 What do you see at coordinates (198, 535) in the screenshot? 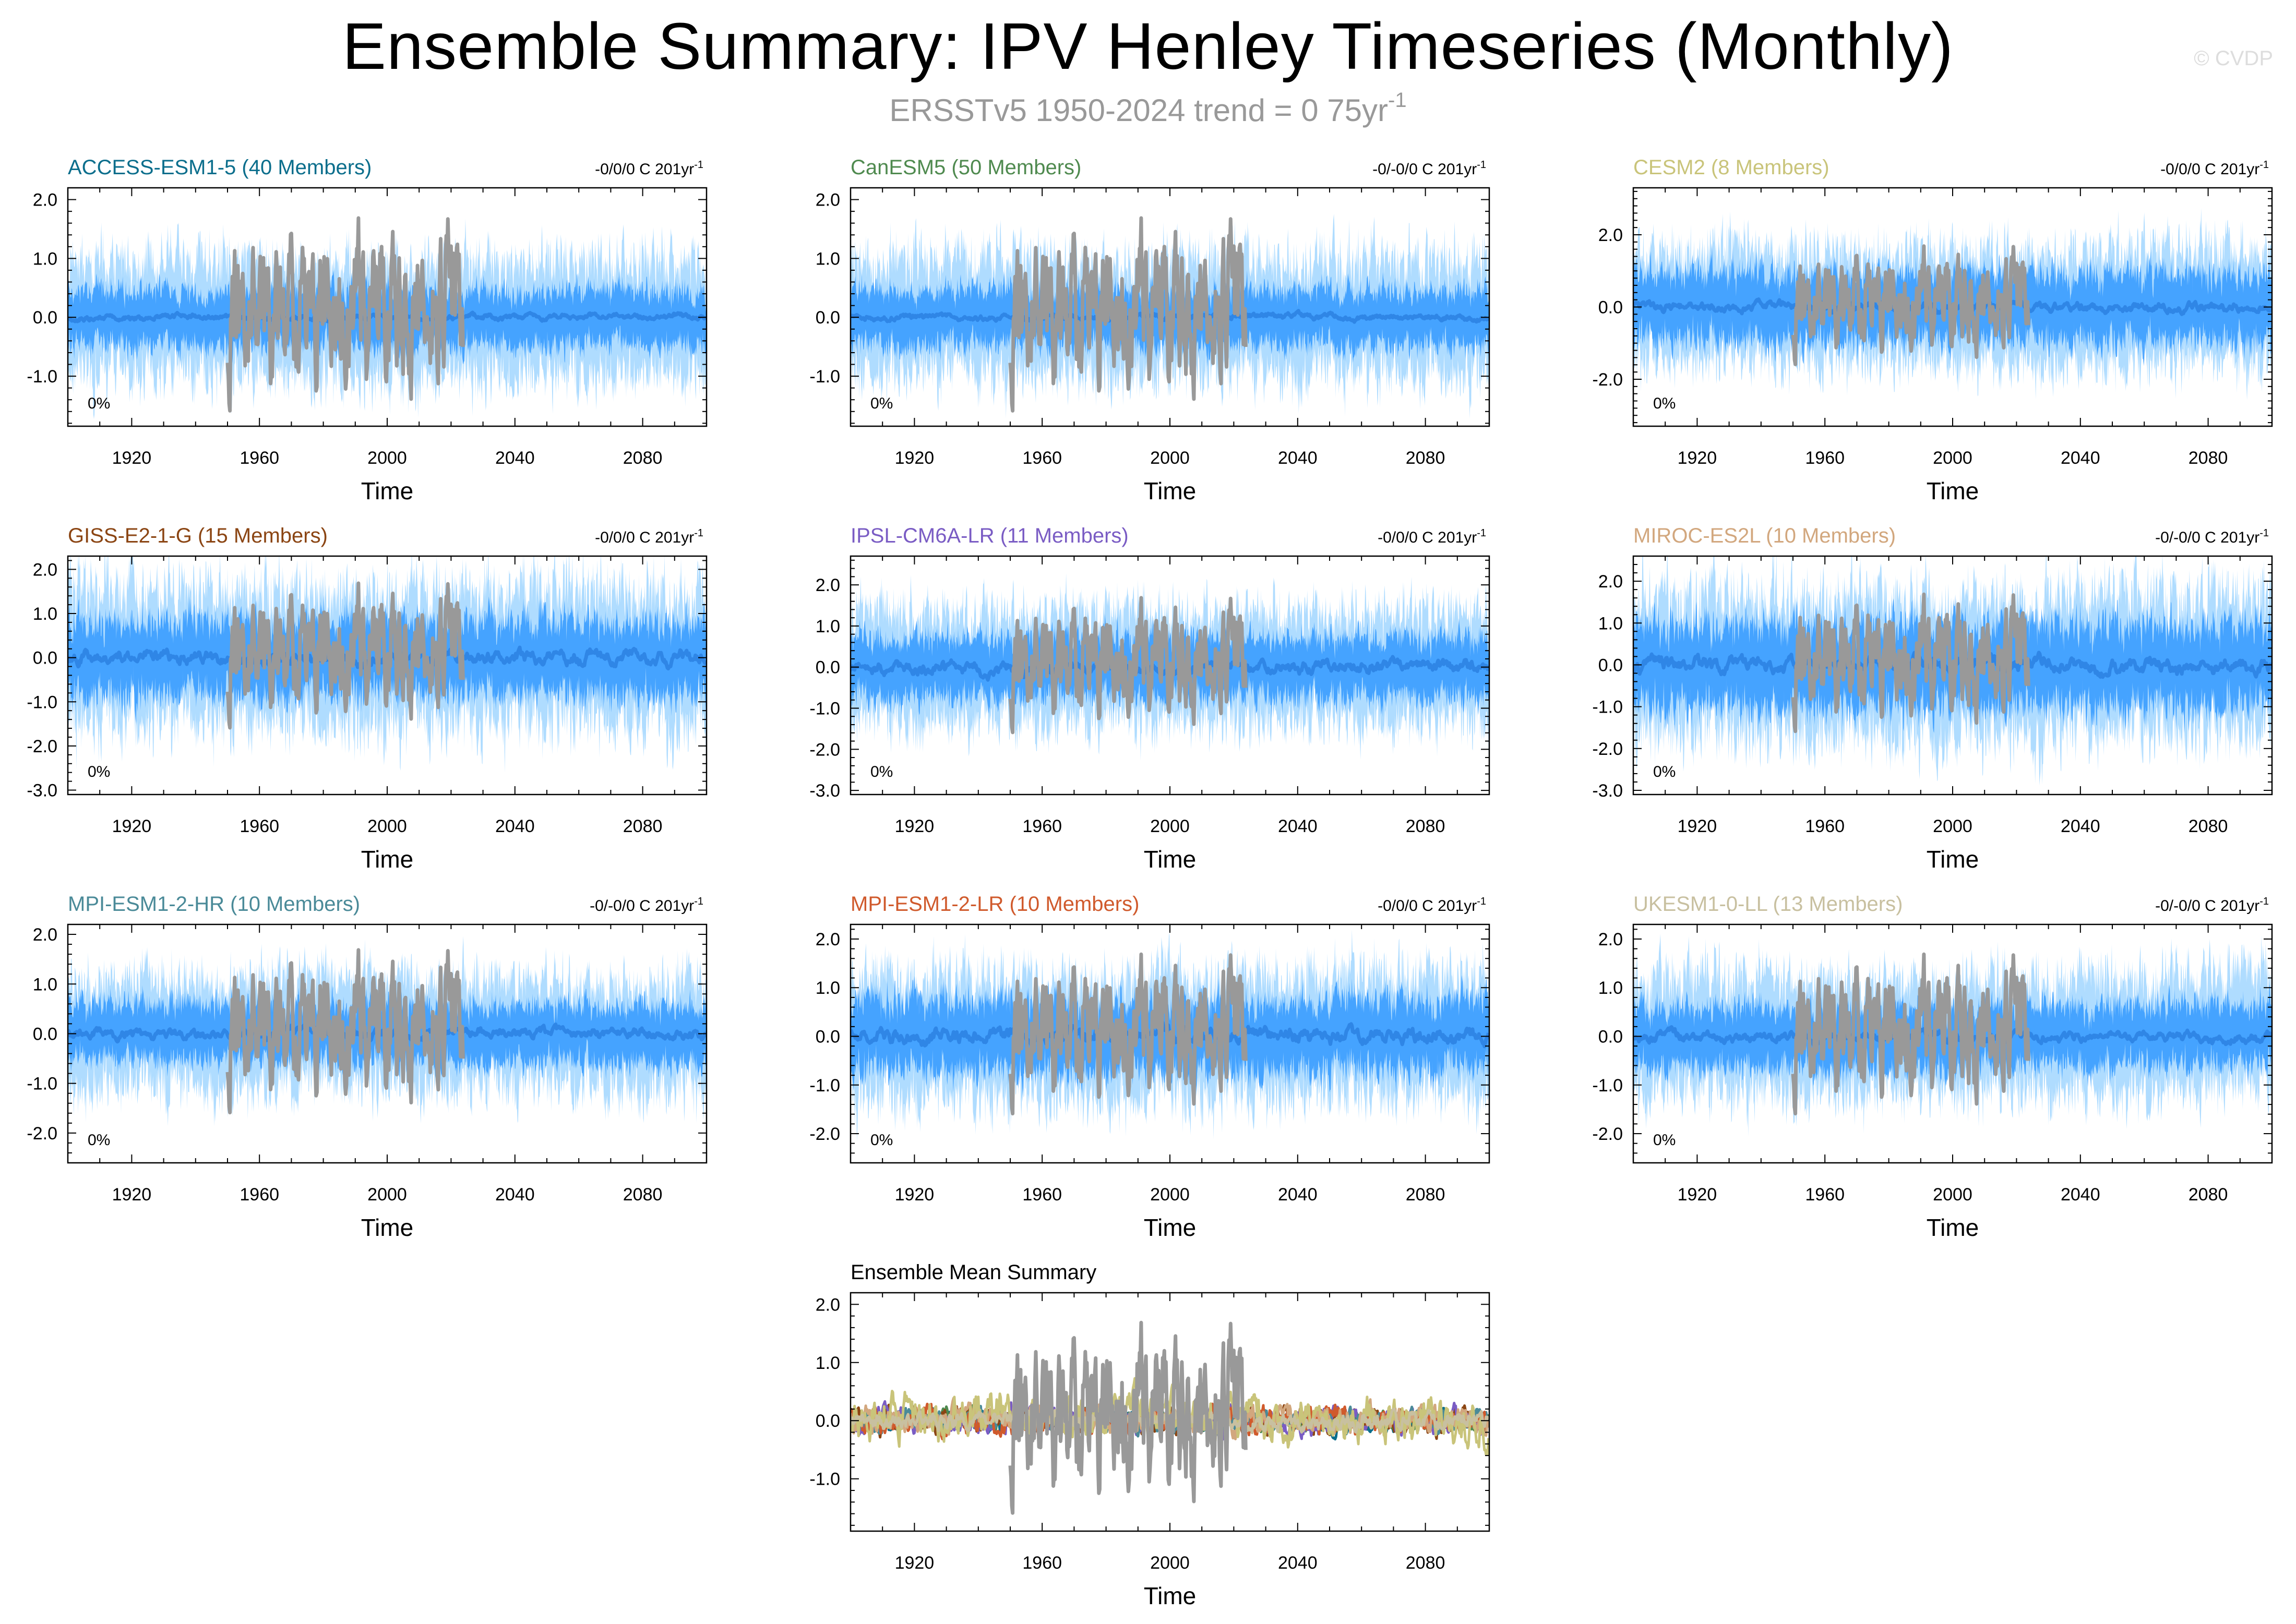
I see `panel-title: GISS-E2-1-G (15 Members)` at bounding box center [198, 535].